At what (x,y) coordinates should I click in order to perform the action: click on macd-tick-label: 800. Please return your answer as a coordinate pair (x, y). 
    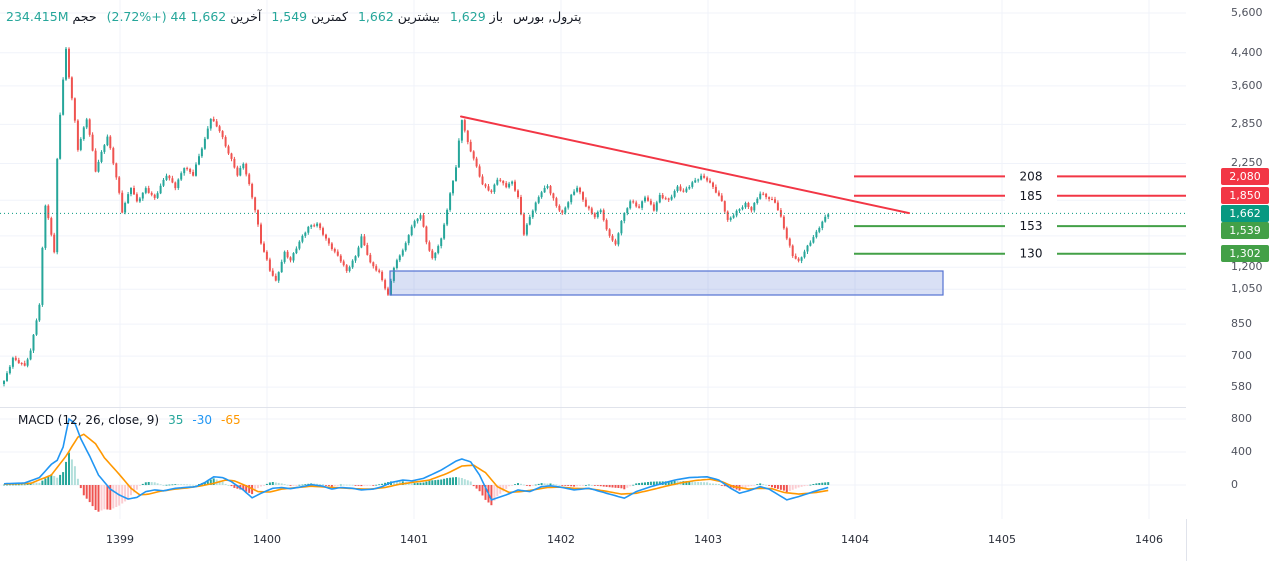
    Looking at the image, I should click on (1241, 418).